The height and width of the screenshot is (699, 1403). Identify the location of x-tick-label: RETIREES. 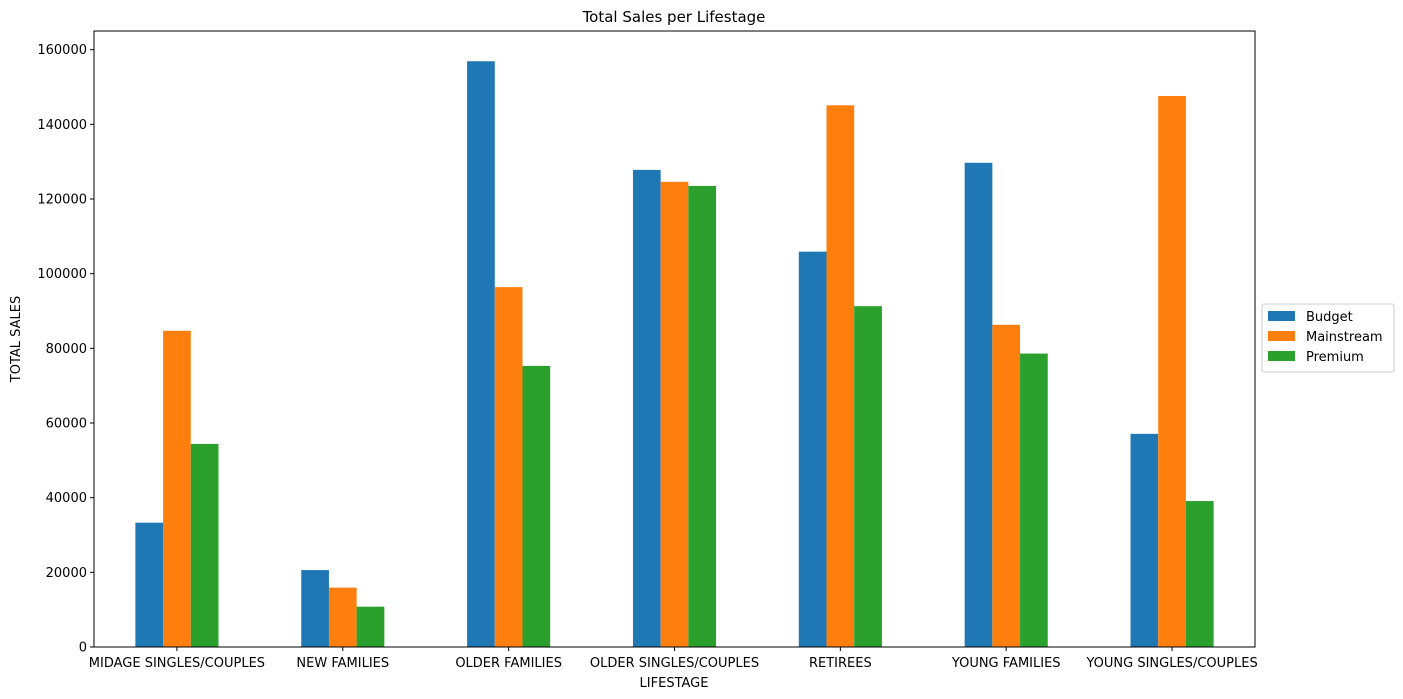
(840, 663).